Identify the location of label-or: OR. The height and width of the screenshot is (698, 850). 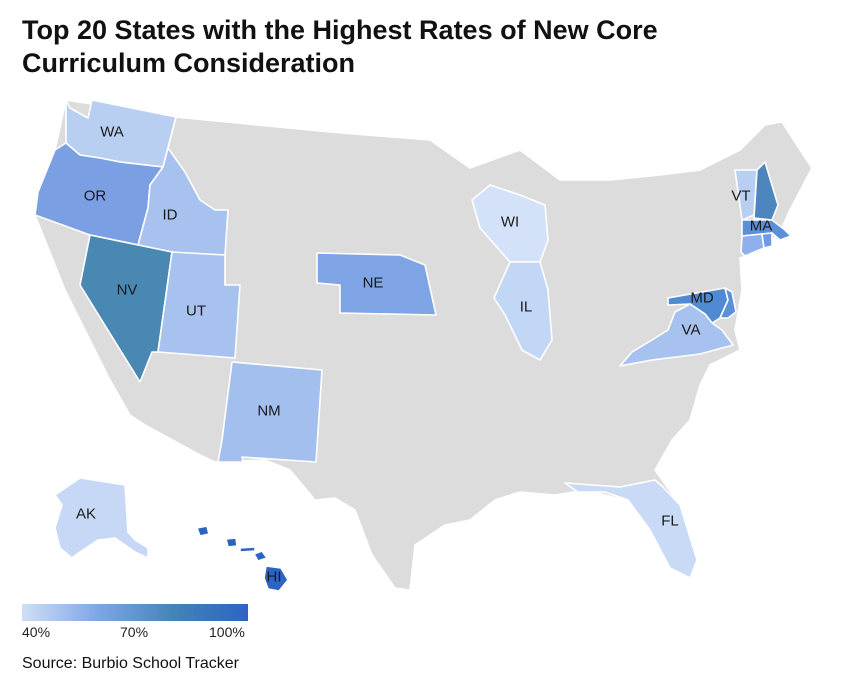
(95, 196).